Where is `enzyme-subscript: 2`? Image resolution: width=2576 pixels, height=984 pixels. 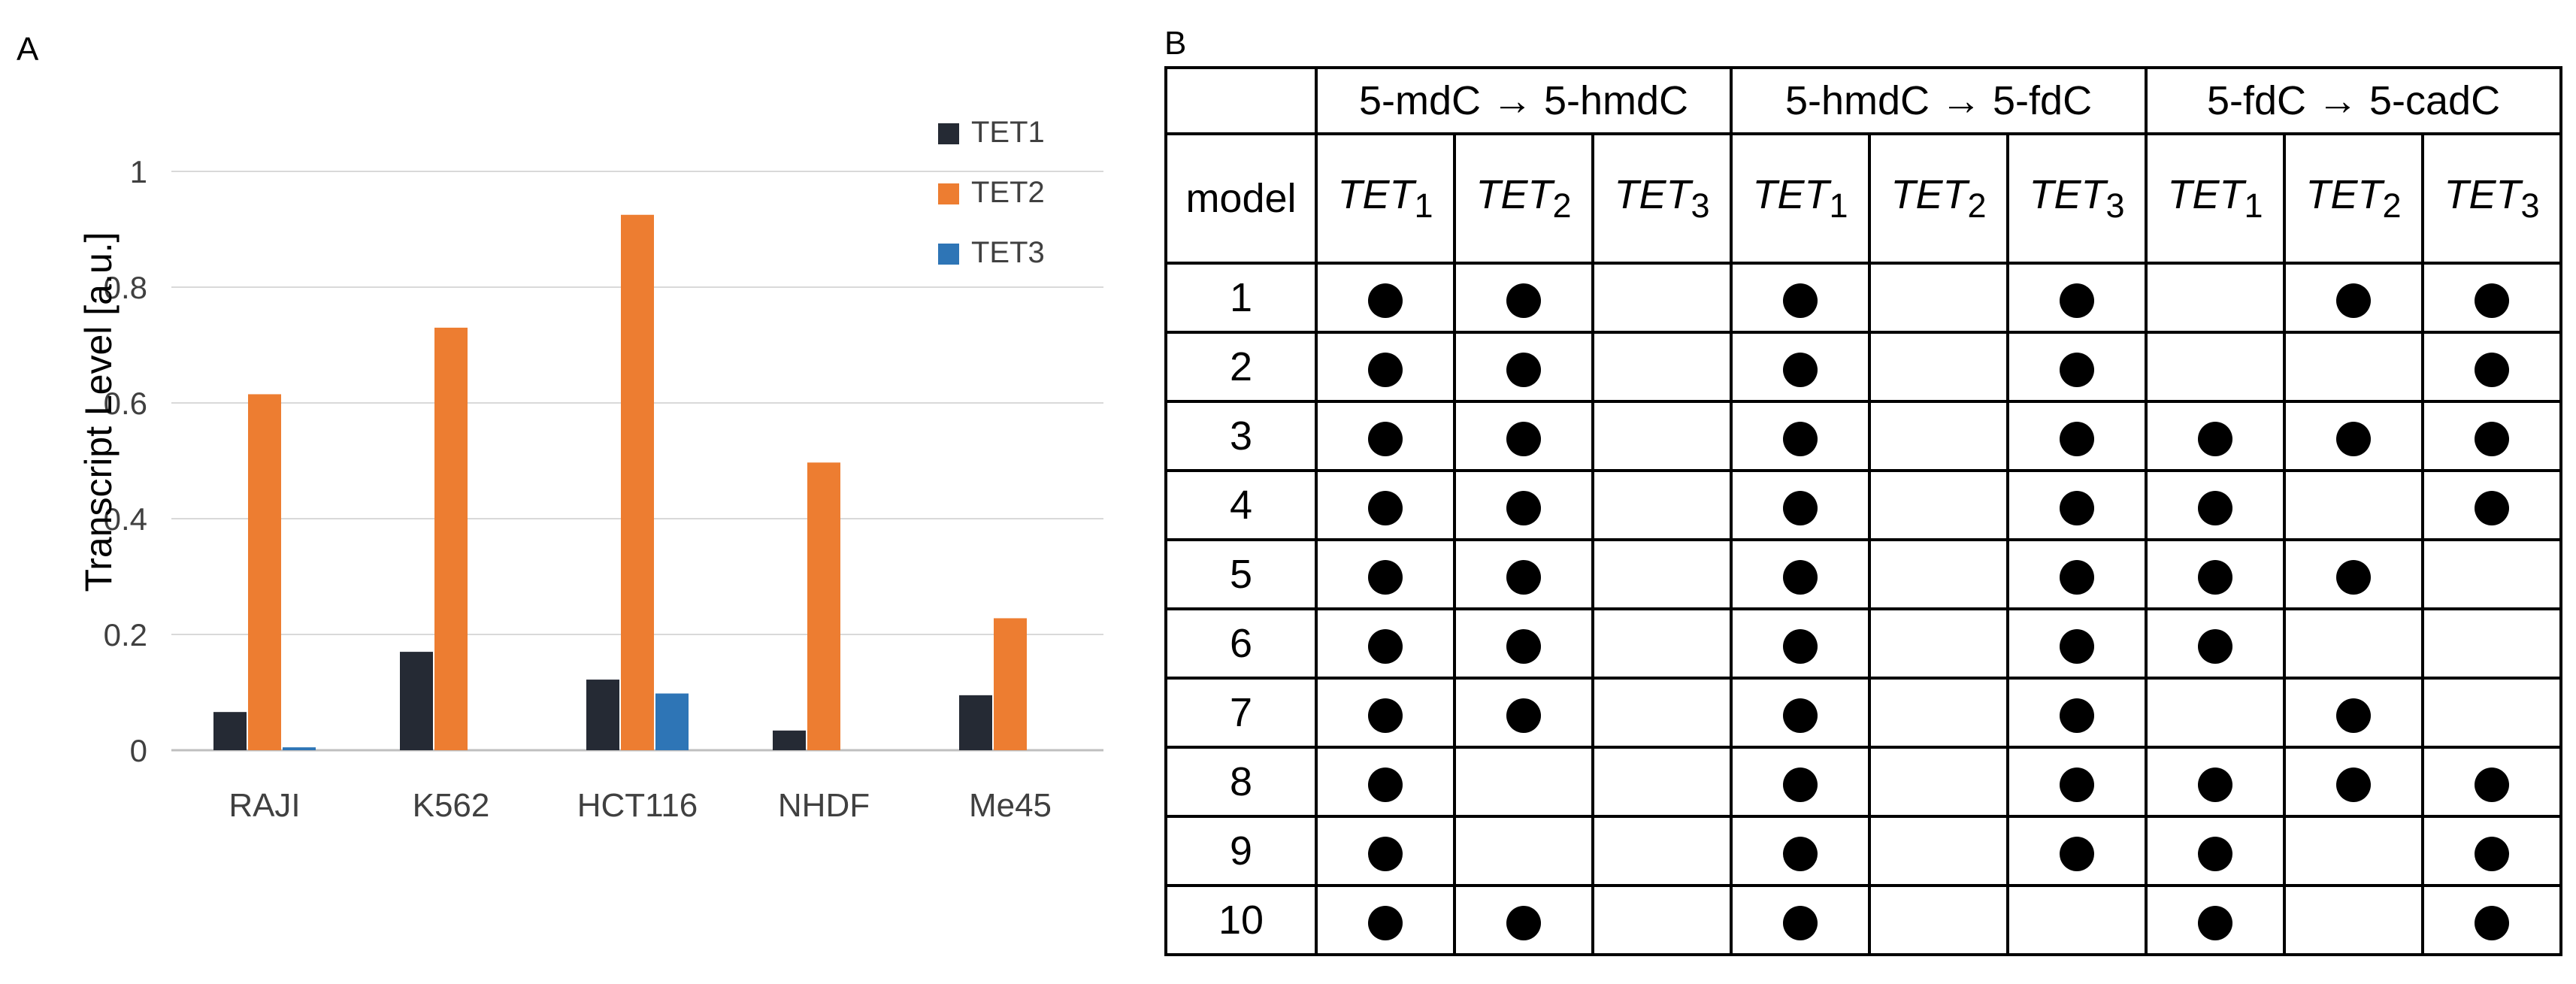 enzyme-subscript: 2 is located at coordinates (1977, 206).